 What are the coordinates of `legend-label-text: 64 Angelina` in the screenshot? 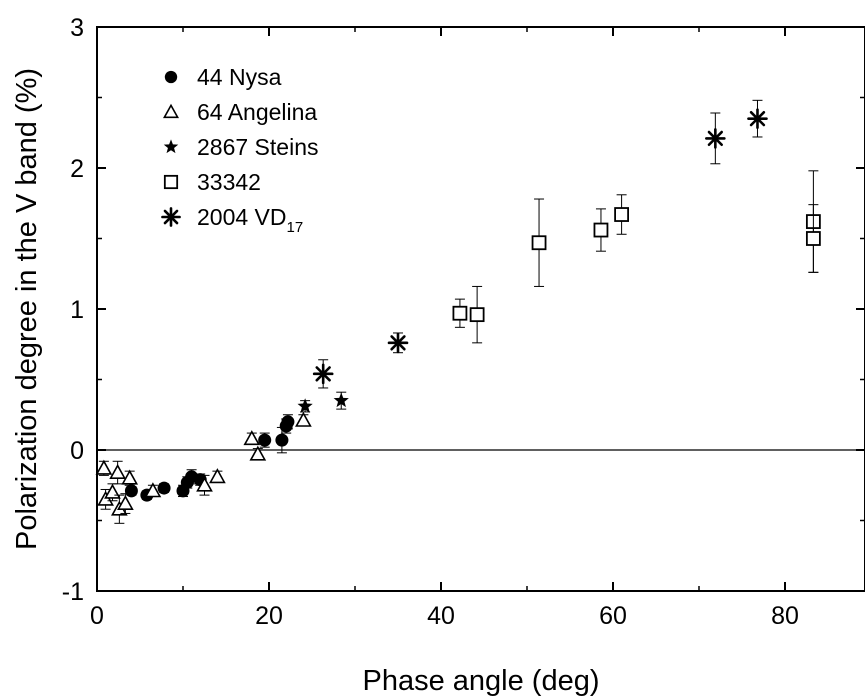 It's located at (257, 112).